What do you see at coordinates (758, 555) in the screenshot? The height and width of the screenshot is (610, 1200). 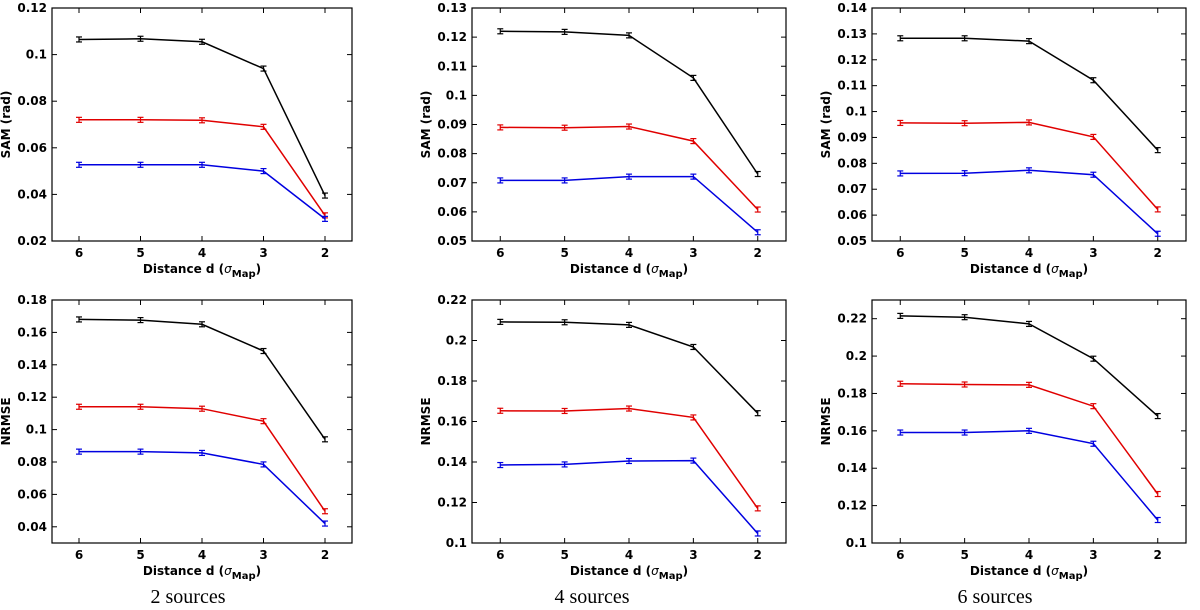 I see `nrmse-4-sources-xtick-label: 2` at bounding box center [758, 555].